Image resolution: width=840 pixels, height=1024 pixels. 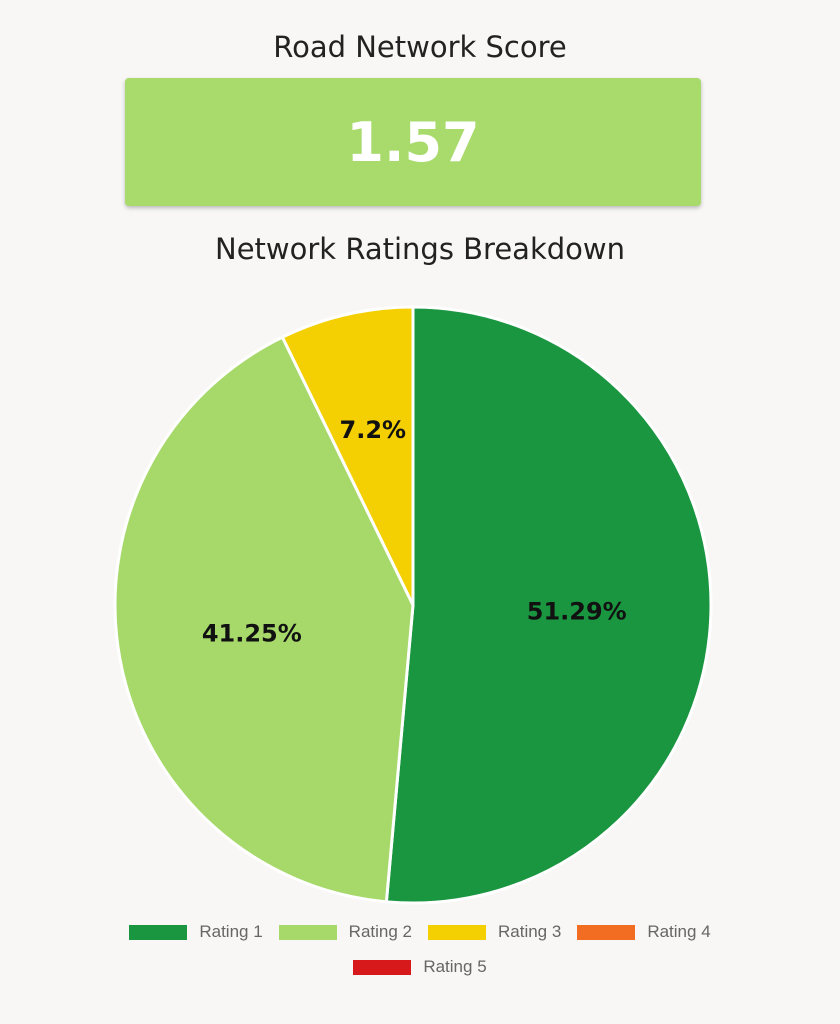 What do you see at coordinates (373, 430) in the screenshot?
I see `slice-label-rating-3: 7.2%` at bounding box center [373, 430].